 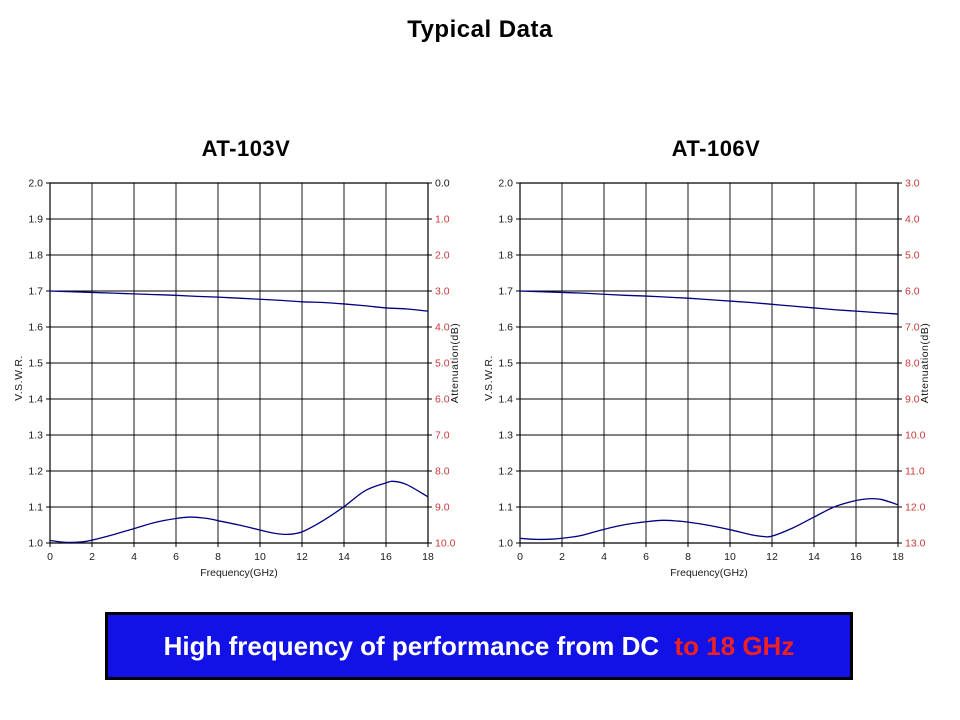 What do you see at coordinates (915, 544) in the screenshot?
I see `right-axis-tick-label: 13.0` at bounding box center [915, 544].